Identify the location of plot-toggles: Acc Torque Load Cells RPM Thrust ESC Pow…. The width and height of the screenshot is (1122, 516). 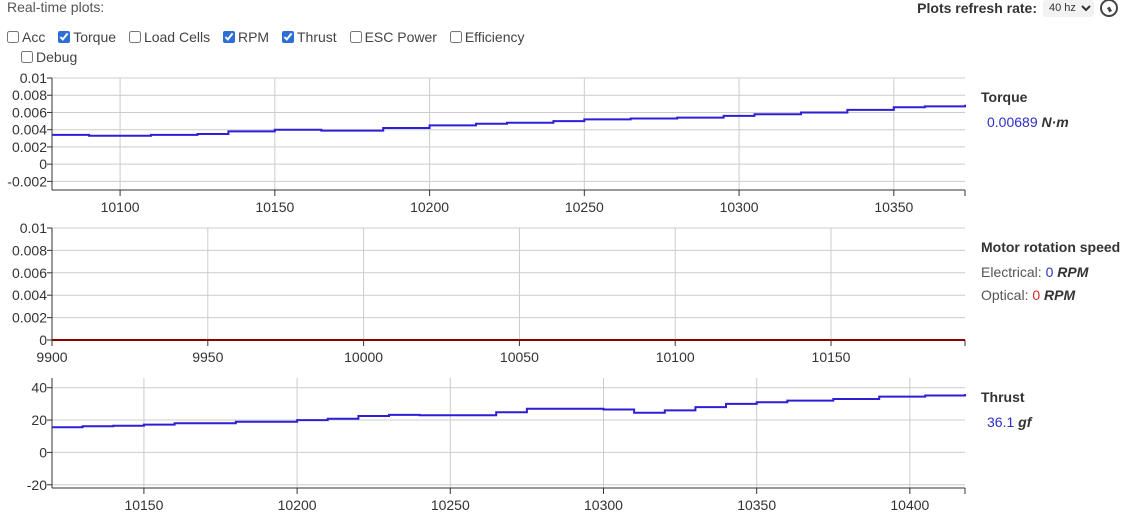
(297, 47).